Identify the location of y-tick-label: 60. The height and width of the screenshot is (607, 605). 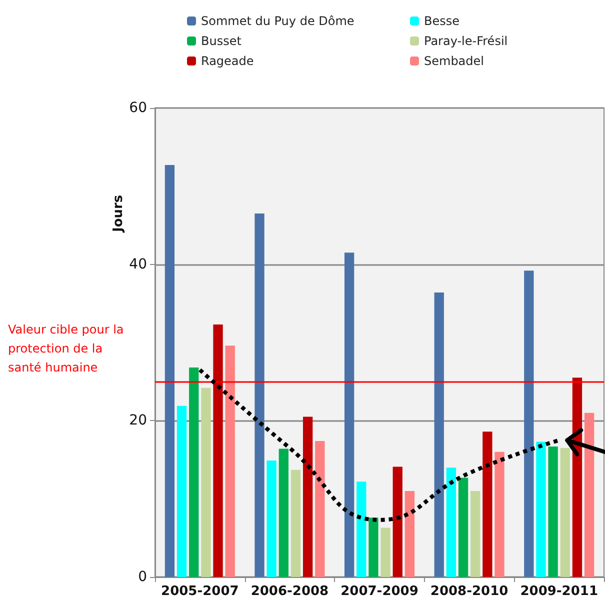
(138, 108).